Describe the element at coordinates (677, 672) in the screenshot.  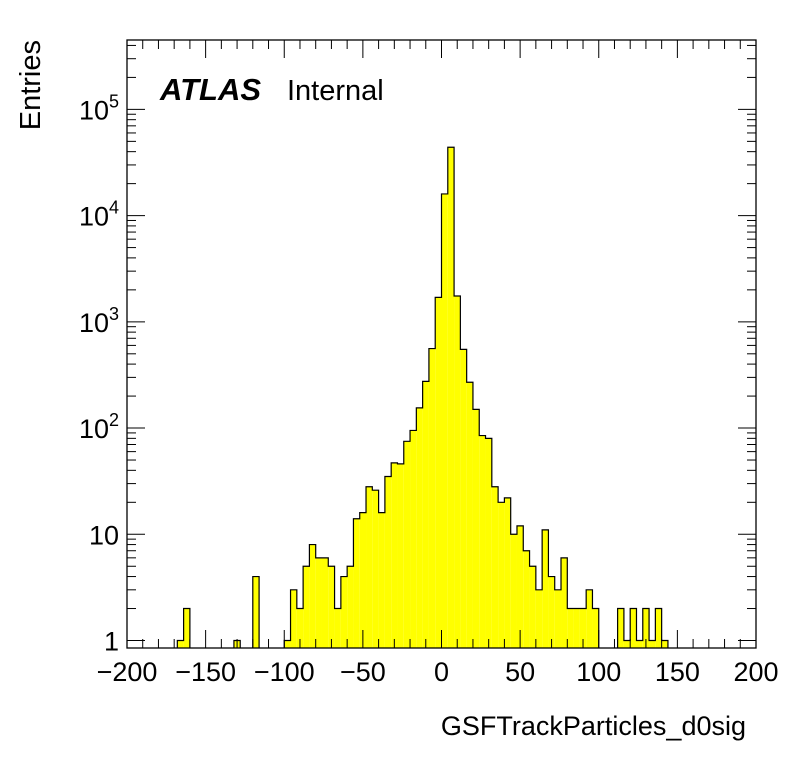
I see `x-tick-label: 150` at that location.